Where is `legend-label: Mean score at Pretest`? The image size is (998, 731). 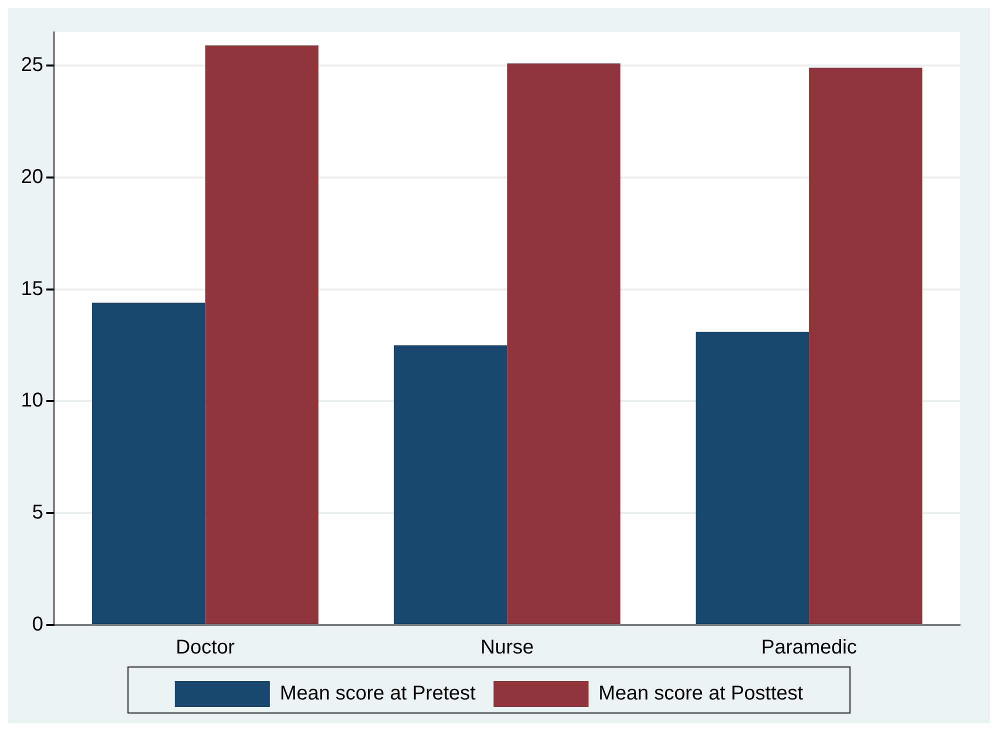 legend-label: Mean score at Pretest is located at coordinates (378, 693).